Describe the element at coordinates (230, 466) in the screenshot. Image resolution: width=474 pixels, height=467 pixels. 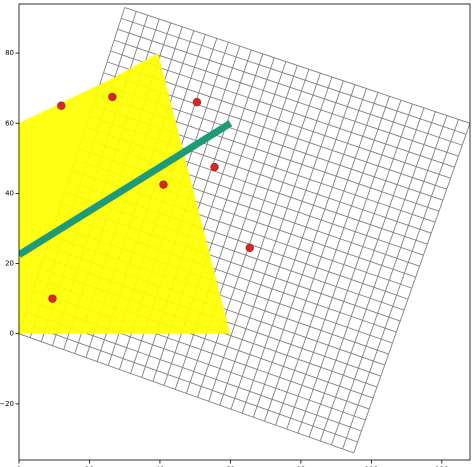
I see `x-tick-label: 60` at that location.